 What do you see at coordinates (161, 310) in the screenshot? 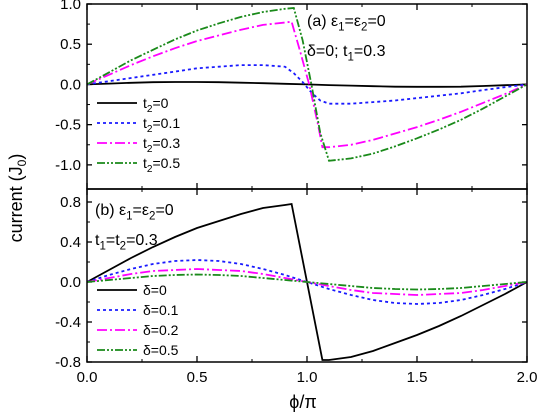
I see `legend-label: δ=0.1` at bounding box center [161, 310].